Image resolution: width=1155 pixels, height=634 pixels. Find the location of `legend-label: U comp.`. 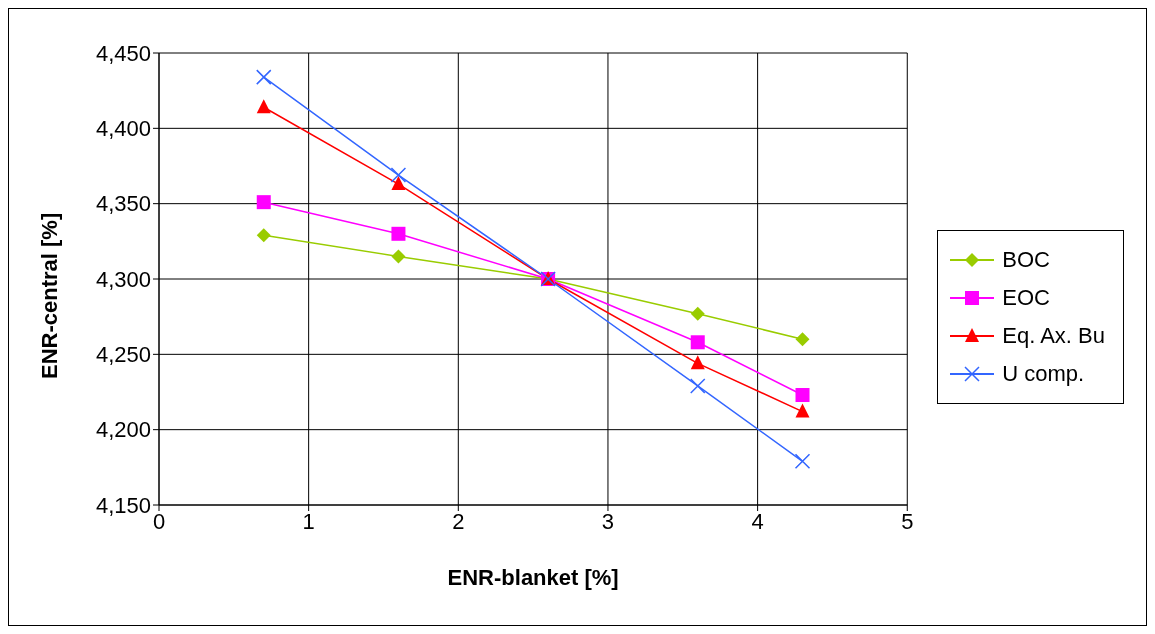

legend-label: U comp. is located at coordinates (1043, 374).